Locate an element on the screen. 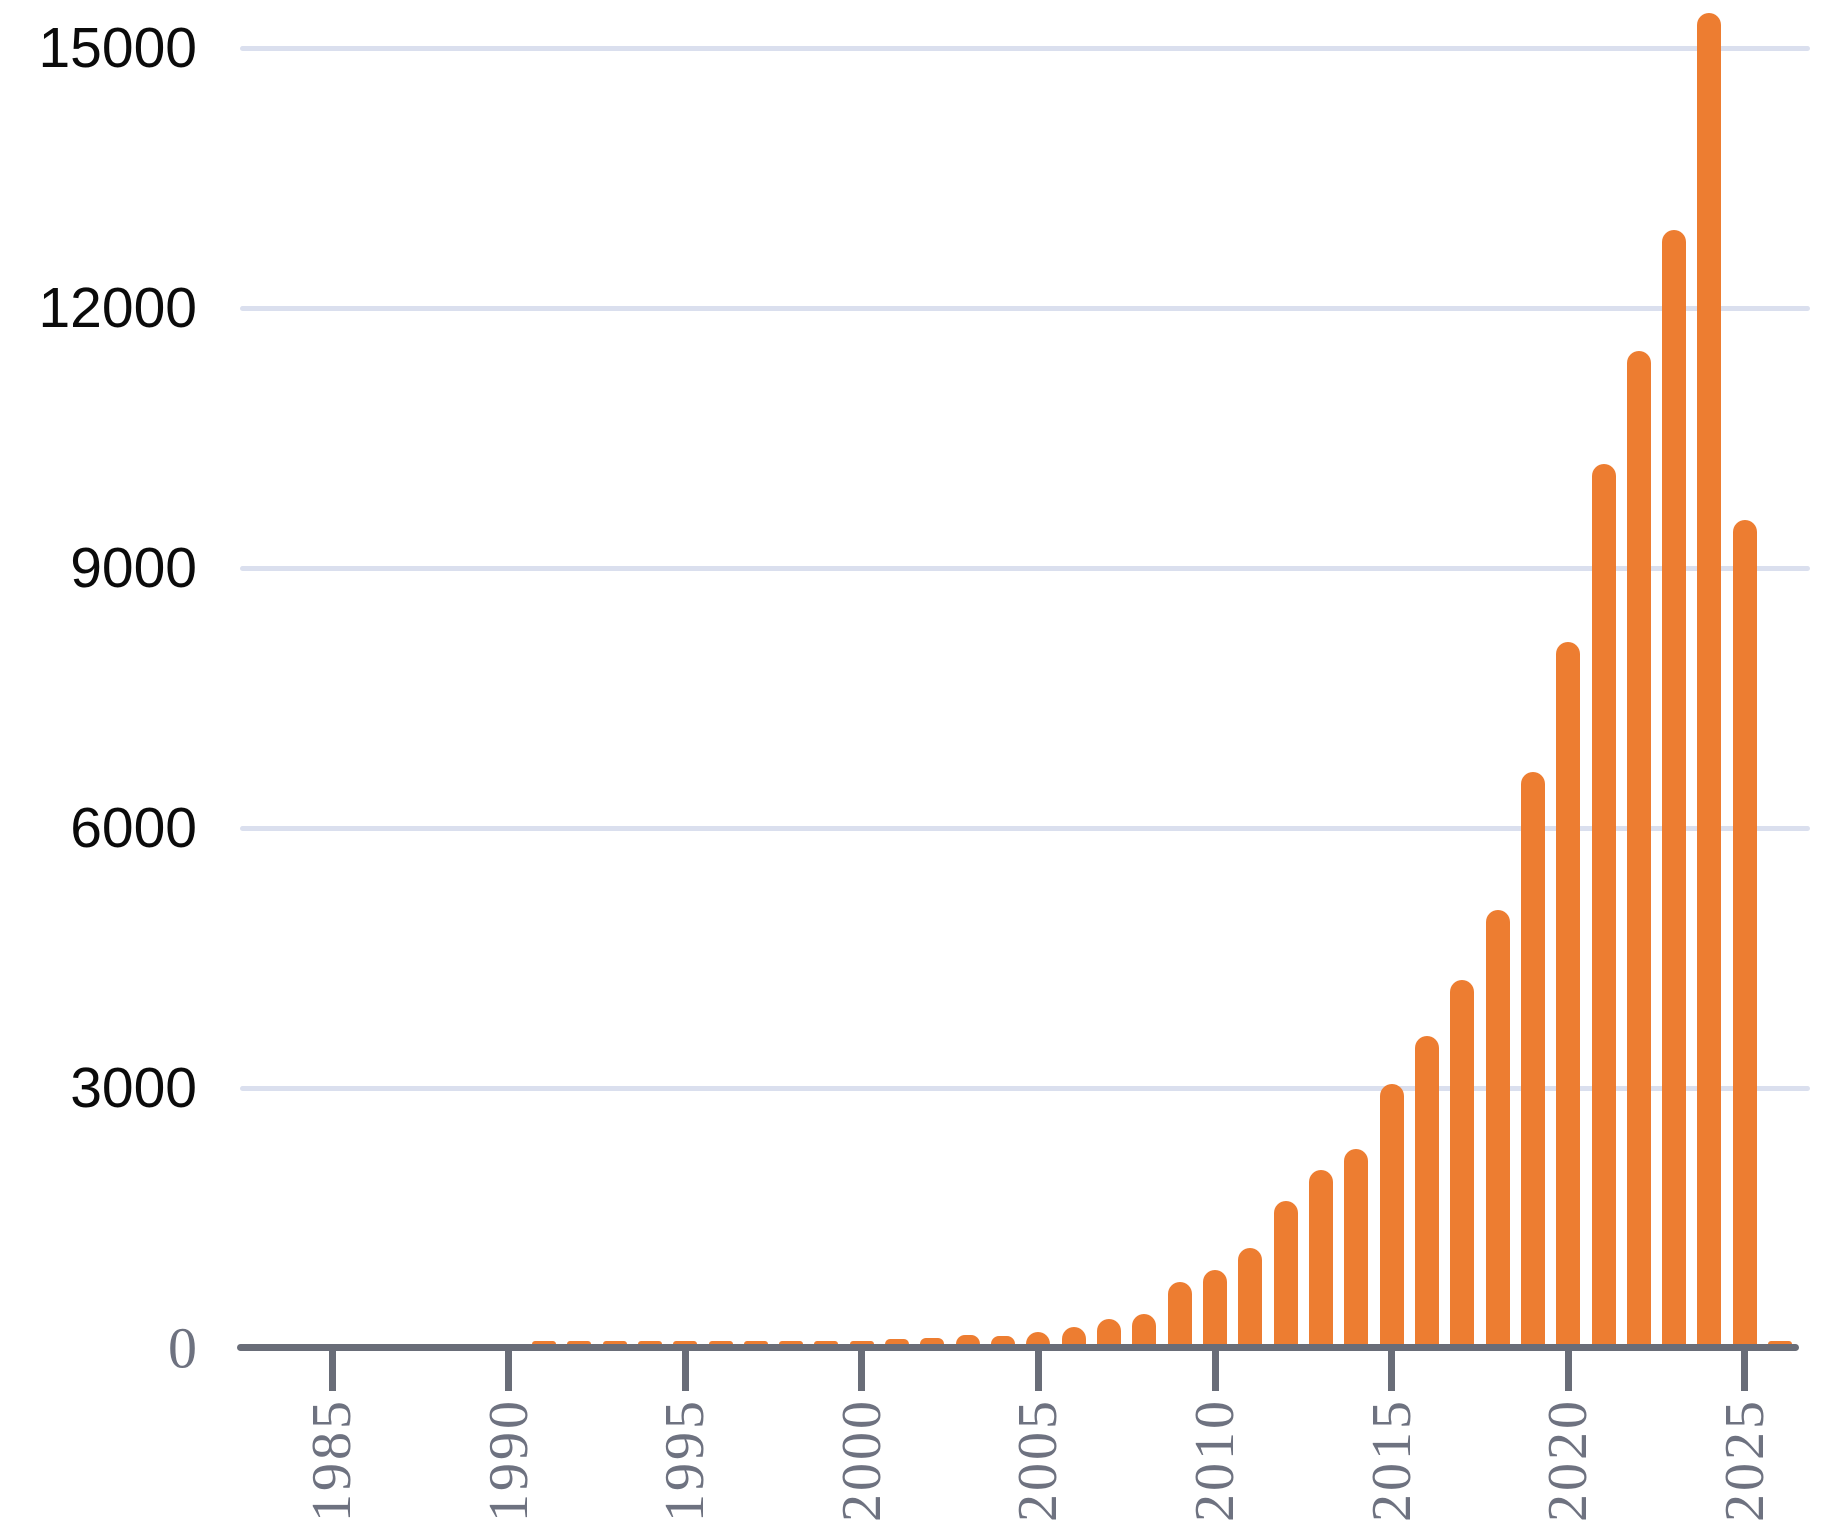 The width and height of the screenshot is (1825, 1533). bar-1991 is located at coordinates (543, 1342).